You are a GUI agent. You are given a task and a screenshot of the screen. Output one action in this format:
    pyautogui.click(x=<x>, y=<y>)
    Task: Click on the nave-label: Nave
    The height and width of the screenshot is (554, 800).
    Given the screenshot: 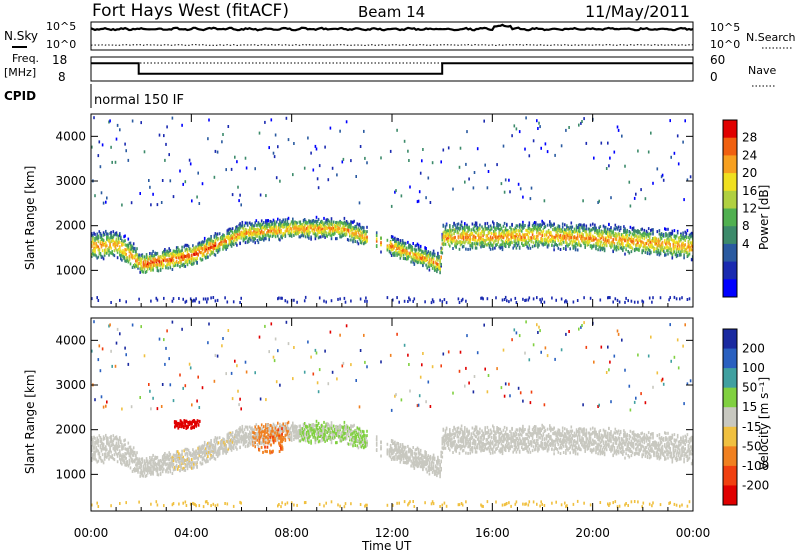 What is the action you would take?
    pyautogui.click(x=762, y=70)
    